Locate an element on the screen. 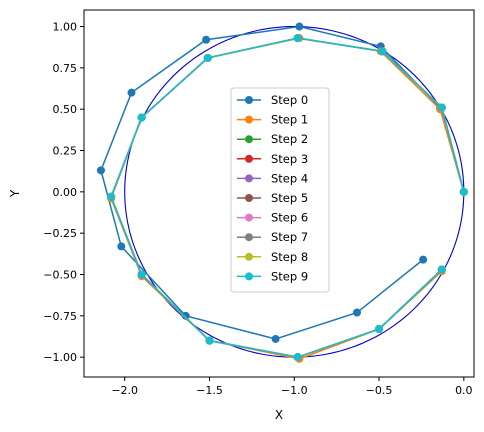 This screenshot has height=432, width=484. y-axis: −1.00 −0.75 −0.50 −0.25 0.00 0.25 0.50 0.75 1.00 is located at coordinates (63, 192).